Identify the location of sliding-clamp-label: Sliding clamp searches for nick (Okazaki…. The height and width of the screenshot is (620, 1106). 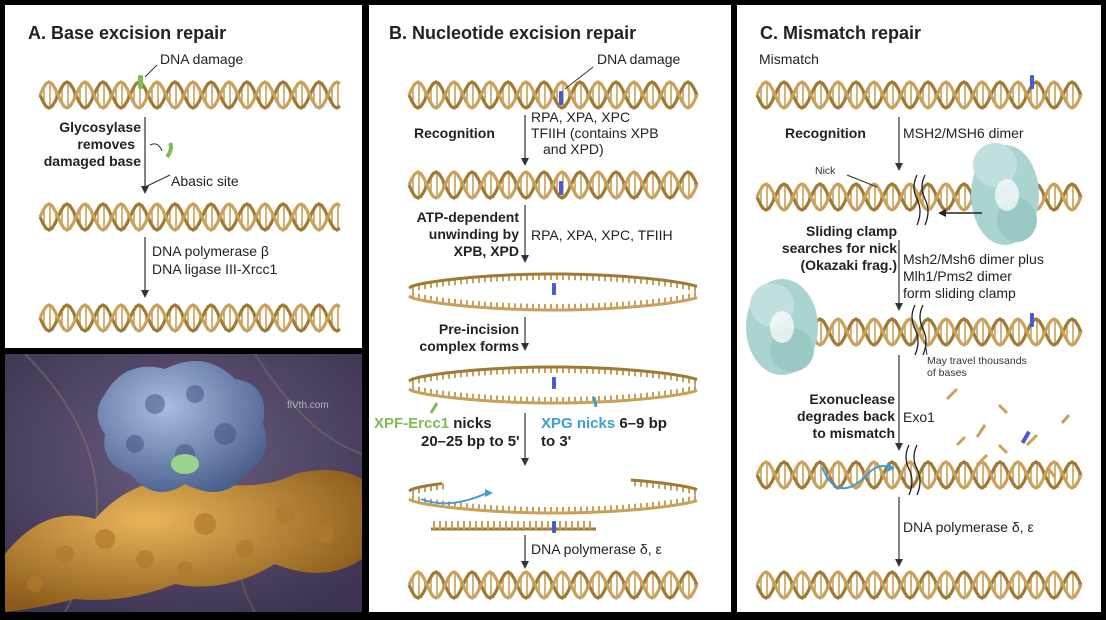
(839, 248).